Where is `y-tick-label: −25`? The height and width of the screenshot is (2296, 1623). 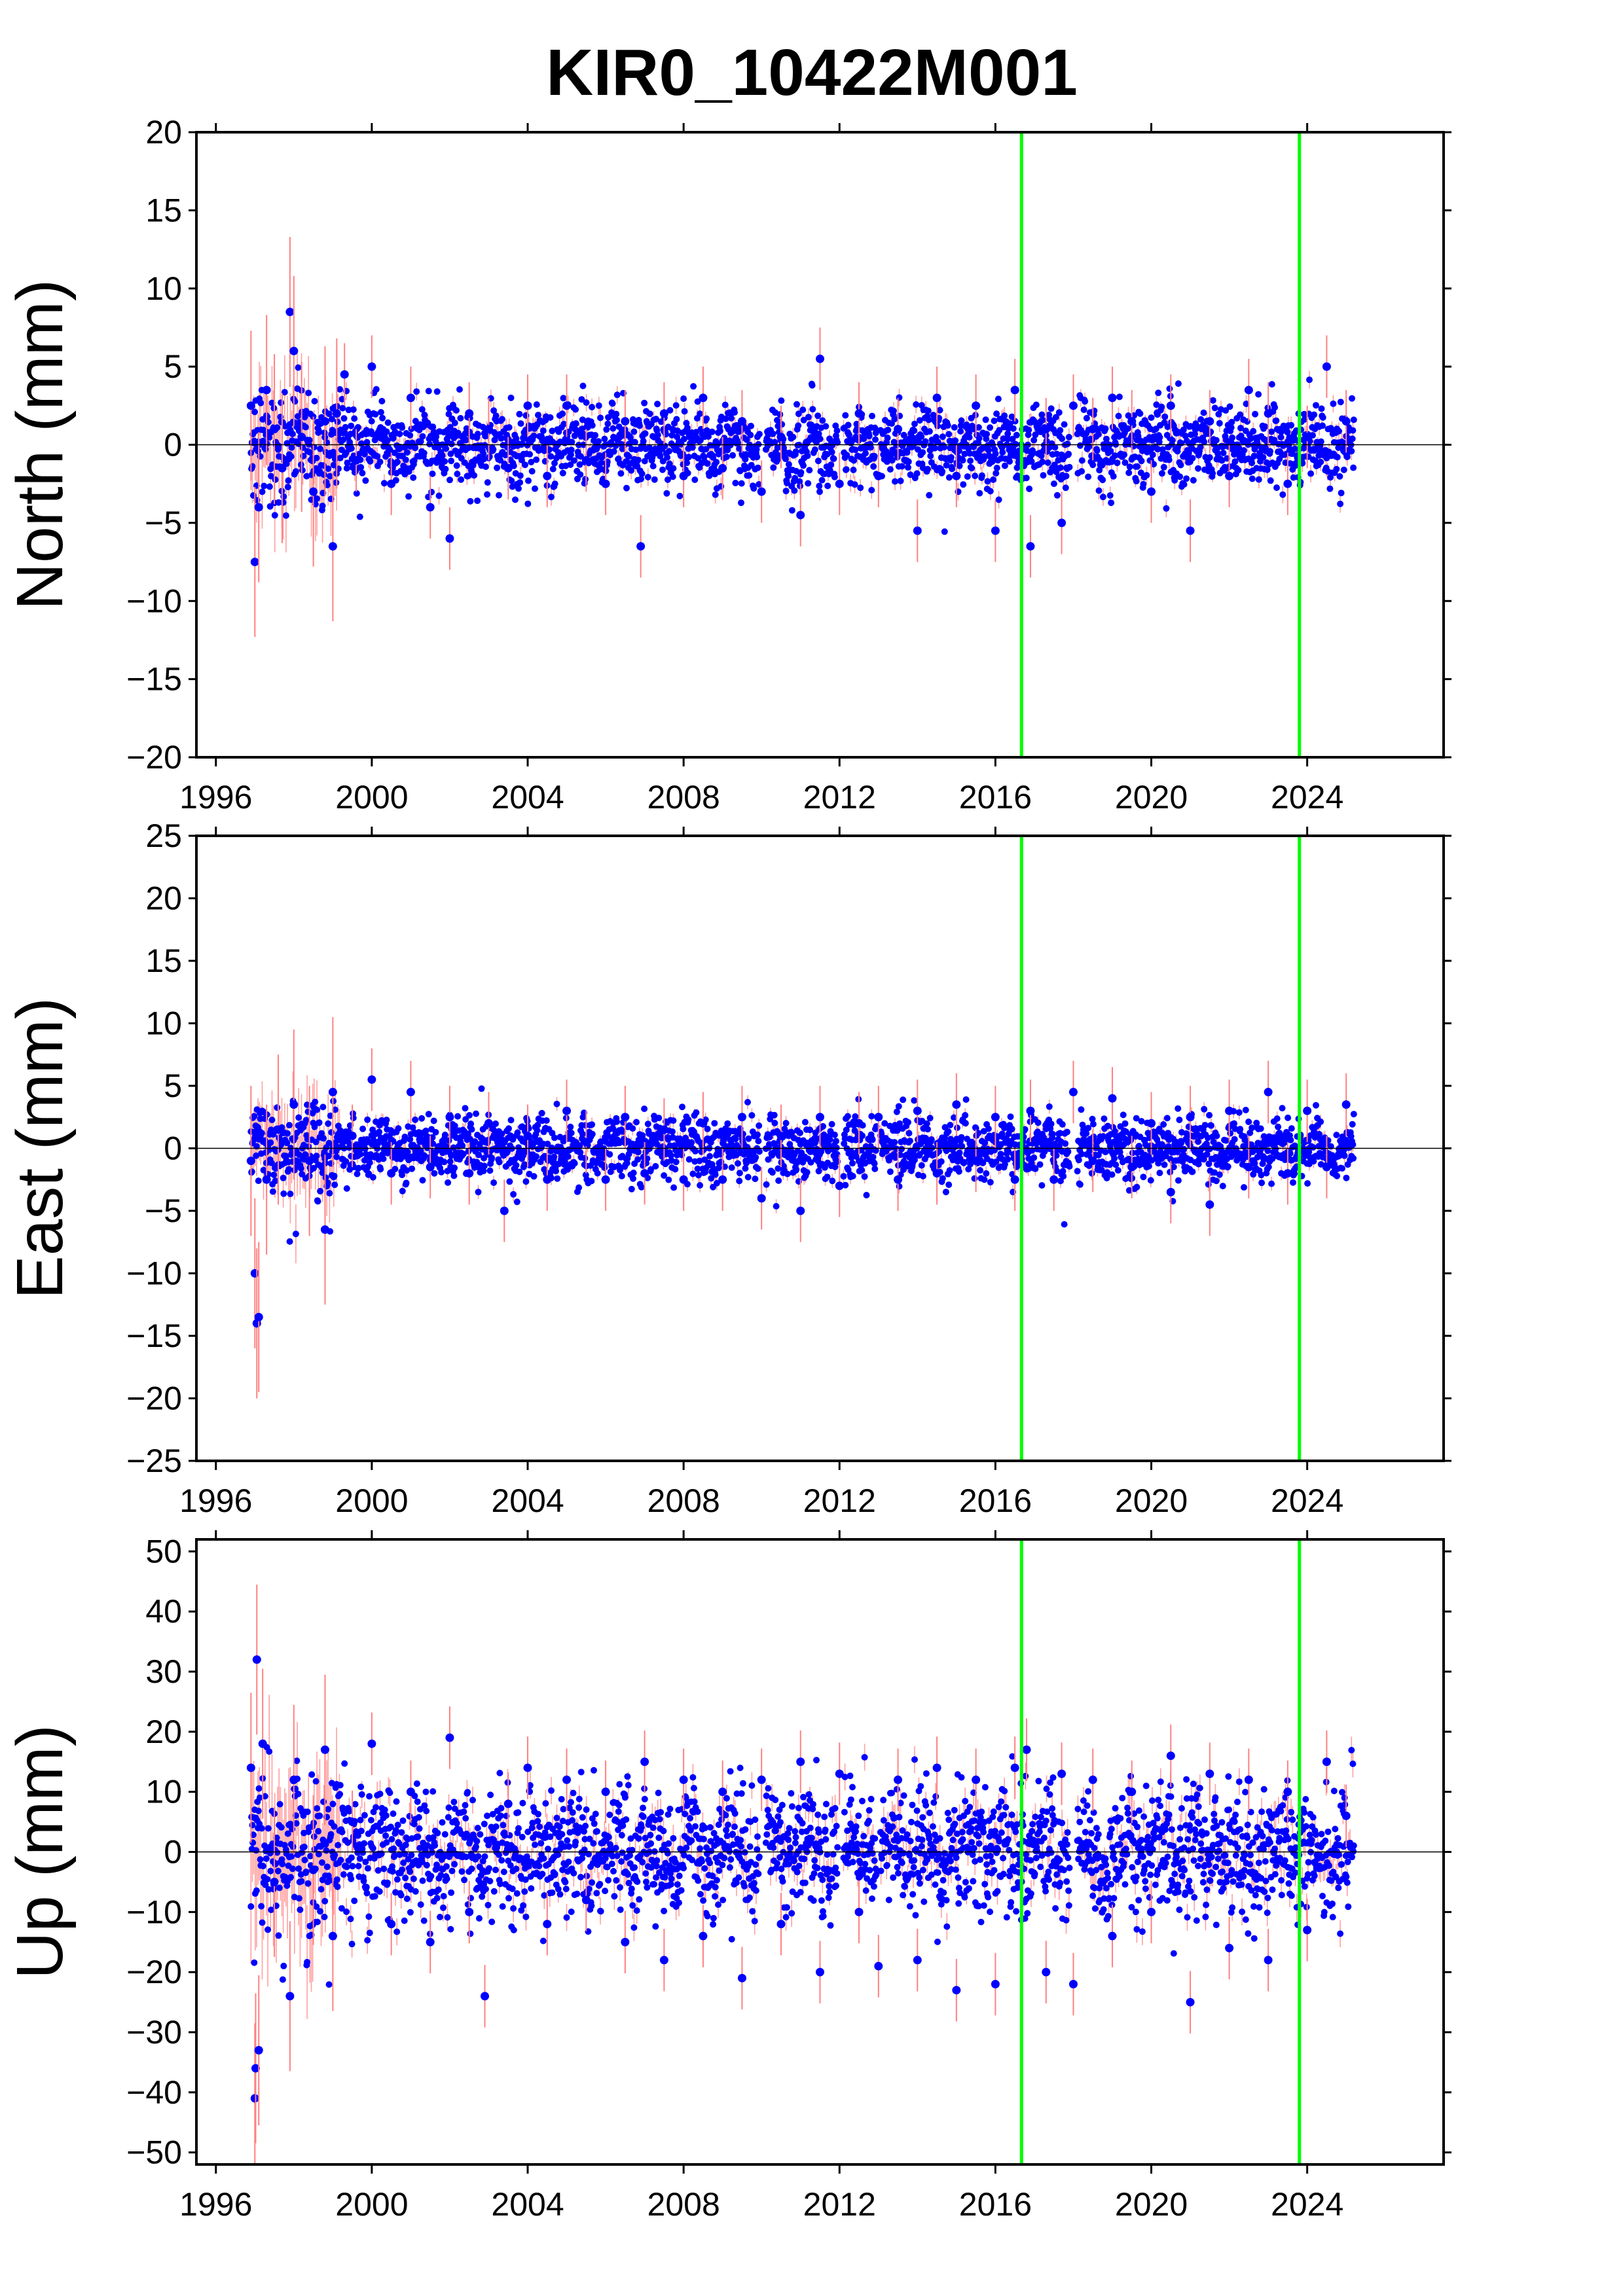 y-tick-label: −25 is located at coordinates (154, 1461).